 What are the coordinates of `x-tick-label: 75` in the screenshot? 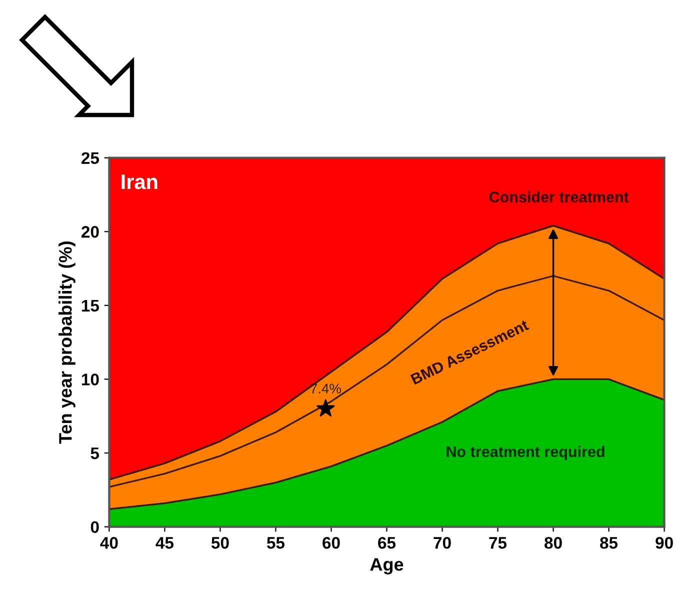 It's located at (498, 543).